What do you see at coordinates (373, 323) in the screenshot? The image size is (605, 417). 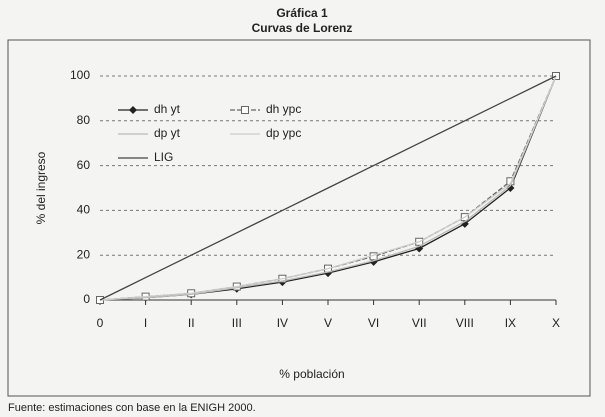 I see `x-tick-label: VI` at bounding box center [373, 323].